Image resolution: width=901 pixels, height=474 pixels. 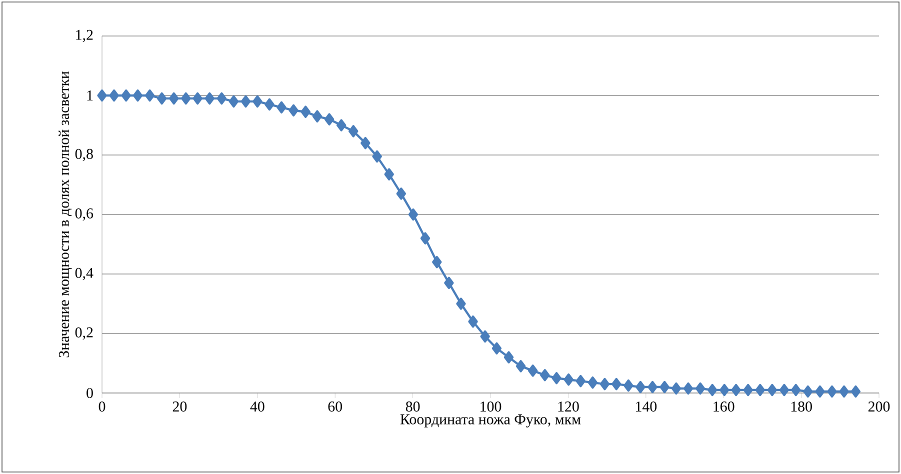 I want to click on x-tick-label: 0, so click(x=102, y=407).